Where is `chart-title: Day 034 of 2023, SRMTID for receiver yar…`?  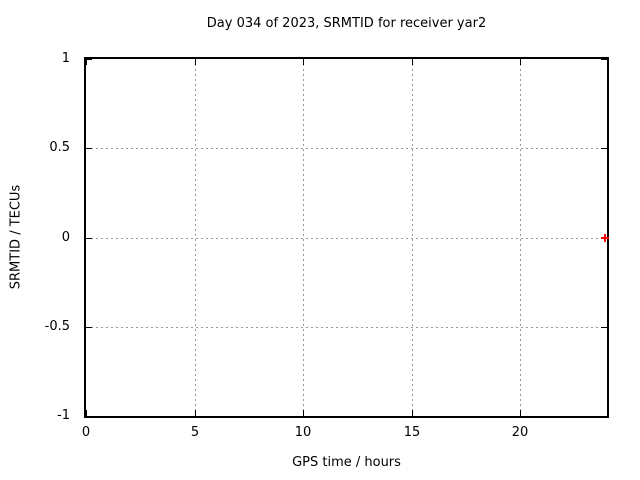 chart-title: Day 034 of 2023, SRMTID for receiver yar… is located at coordinates (346, 23).